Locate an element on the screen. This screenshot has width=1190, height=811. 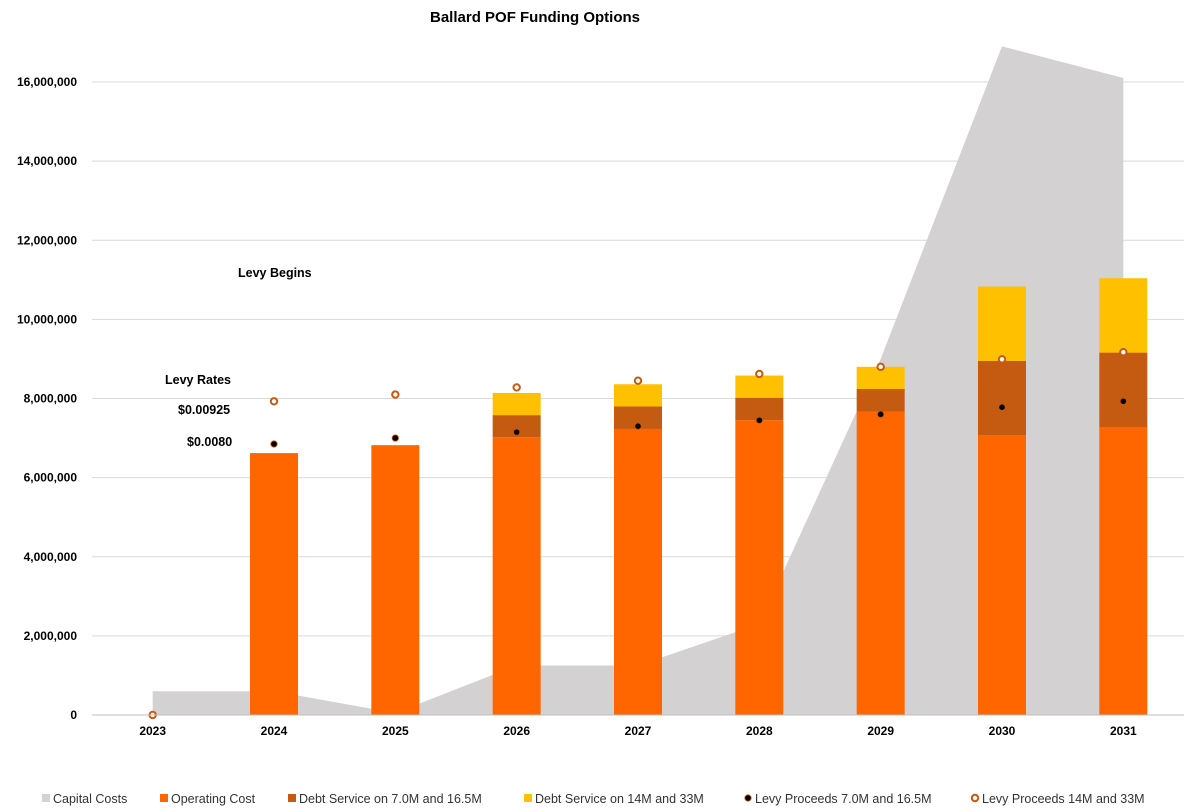
y-tick-label: 2,000,000 is located at coordinates (51, 636).